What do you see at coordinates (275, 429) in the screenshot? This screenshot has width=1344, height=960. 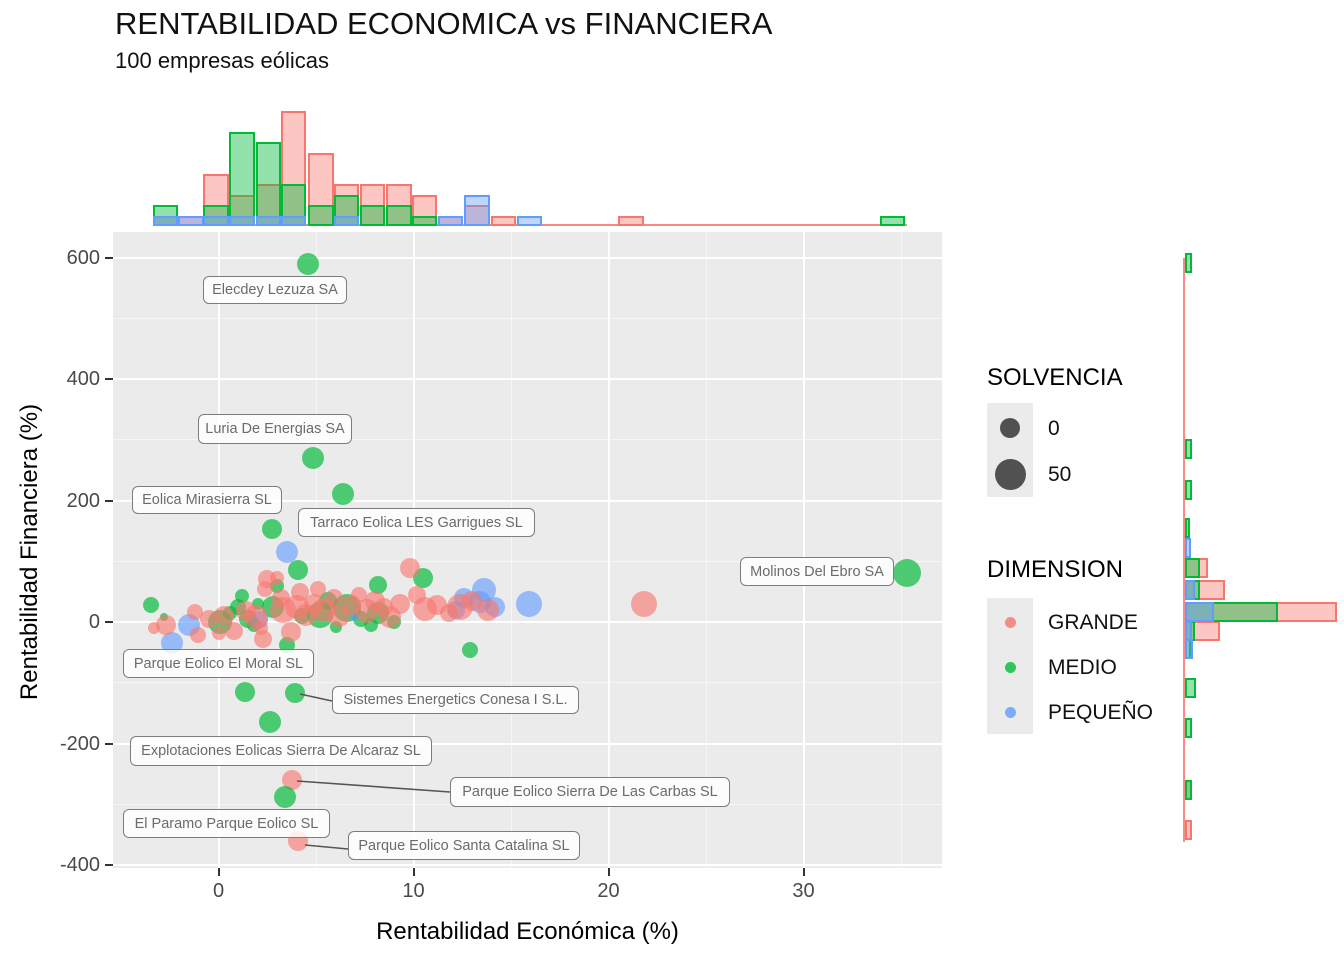 I see `annotation-label: Luria De Energias SA` at bounding box center [275, 429].